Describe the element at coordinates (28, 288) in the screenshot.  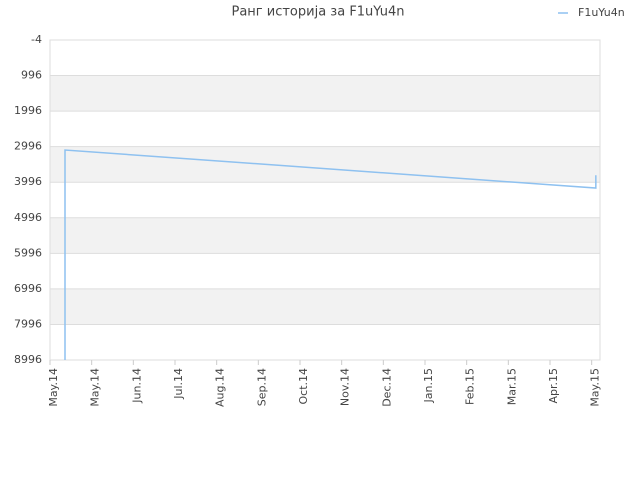
I see `y-tick-label: 6996` at that location.